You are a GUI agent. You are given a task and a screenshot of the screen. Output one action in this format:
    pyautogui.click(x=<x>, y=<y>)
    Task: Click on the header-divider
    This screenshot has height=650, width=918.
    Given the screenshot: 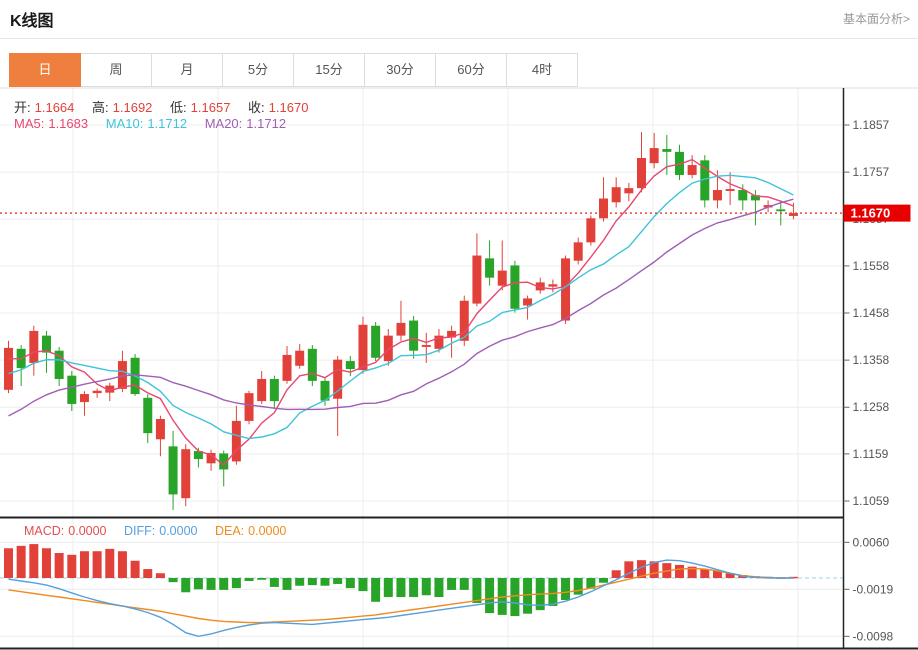 What is the action you would take?
    pyautogui.click(x=459, y=38)
    